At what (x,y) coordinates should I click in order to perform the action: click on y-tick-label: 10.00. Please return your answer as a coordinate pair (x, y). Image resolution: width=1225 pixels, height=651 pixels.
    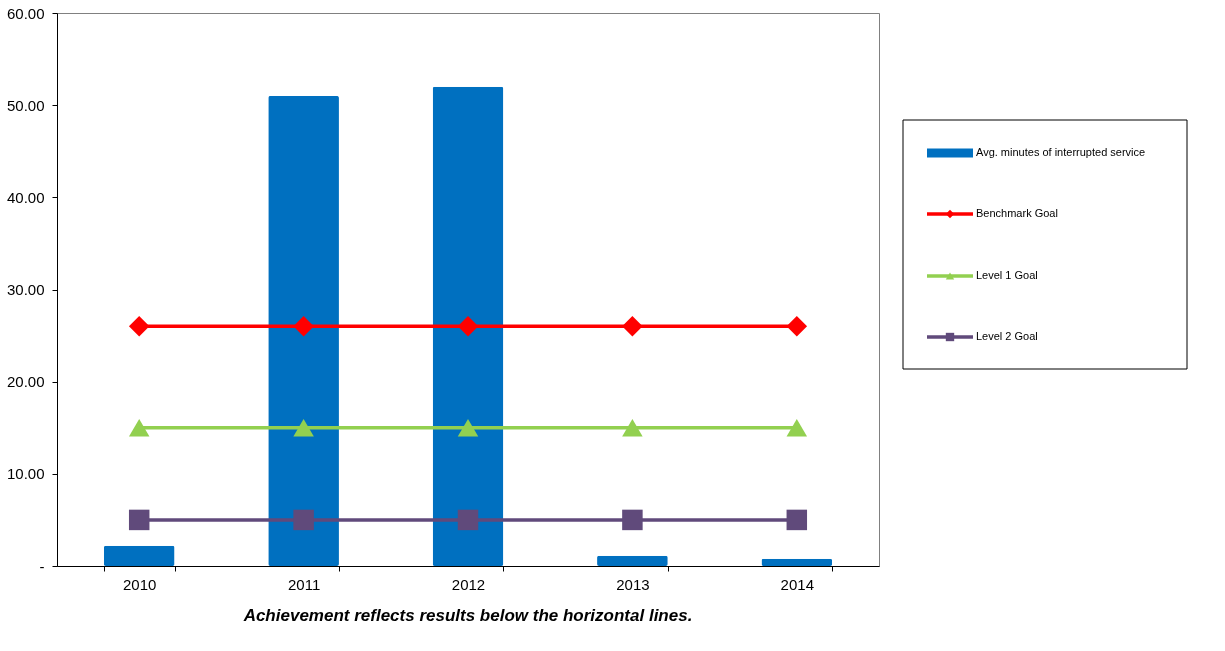
    Looking at the image, I should click on (25, 474).